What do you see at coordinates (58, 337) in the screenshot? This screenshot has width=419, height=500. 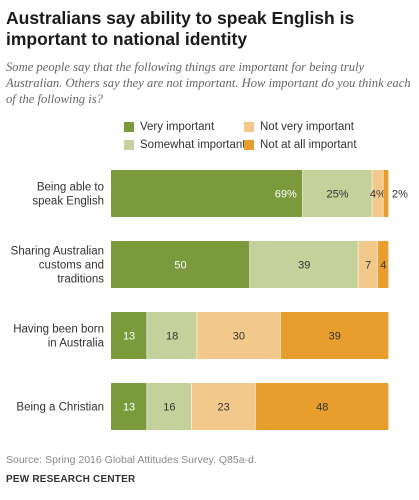 I see `category-label: Having been born in Australia` at bounding box center [58, 337].